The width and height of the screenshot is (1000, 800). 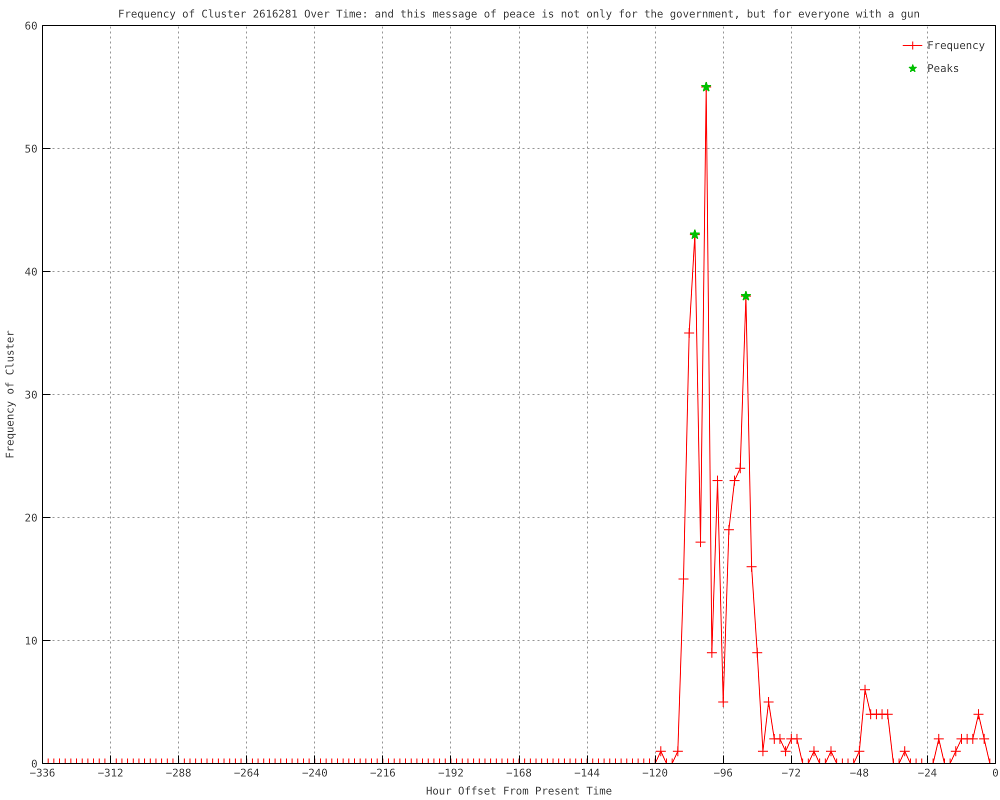 I want to click on x-tick-label: −192, so click(x=451, y=773).